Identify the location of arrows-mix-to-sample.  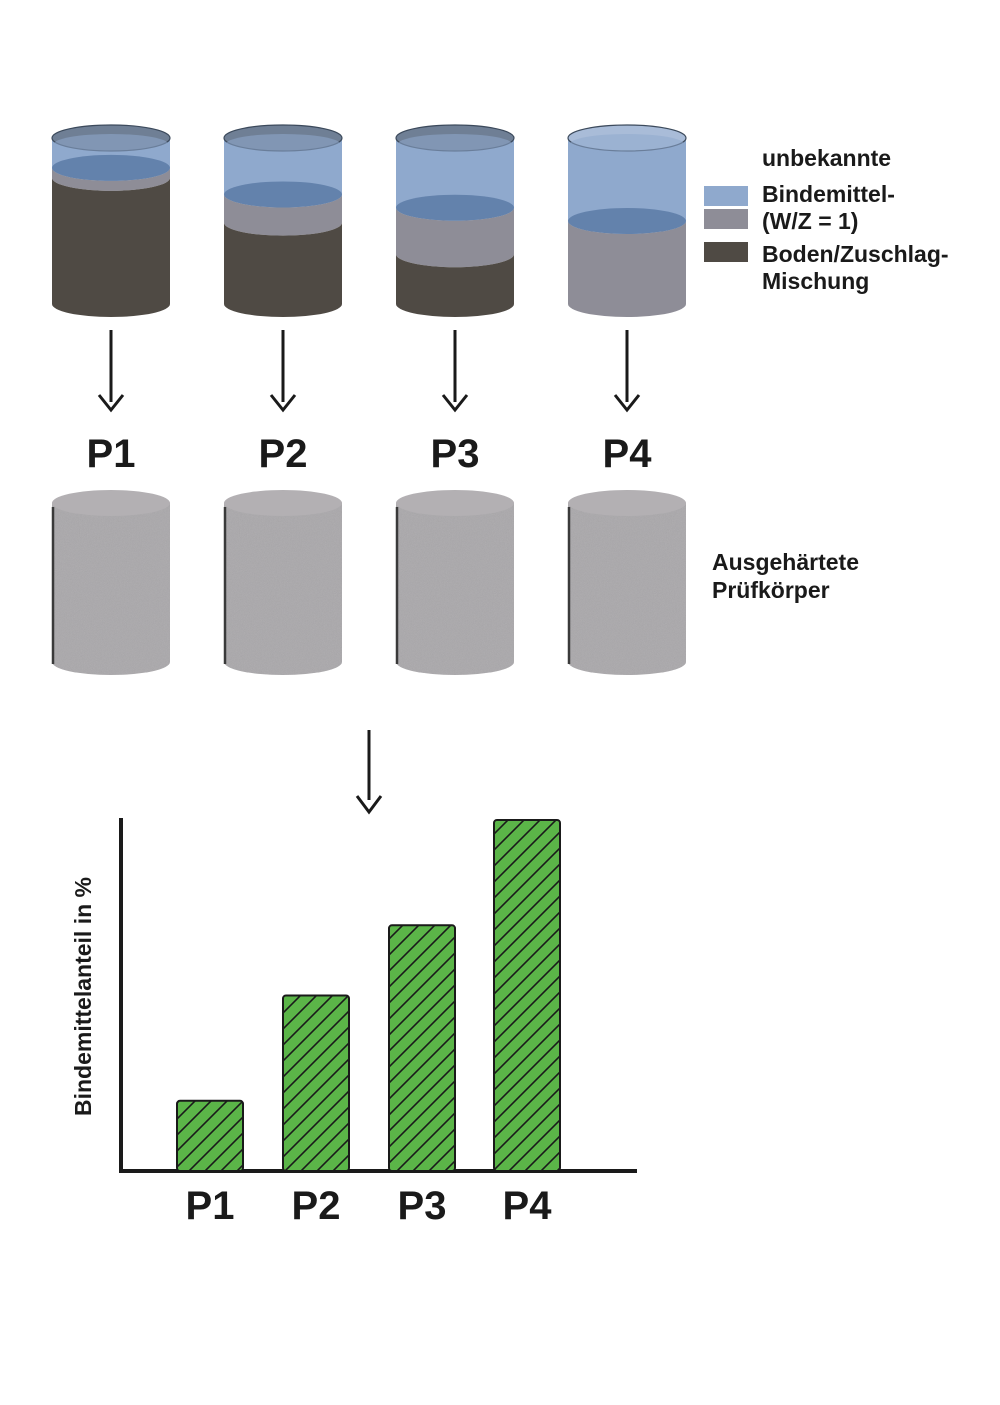
(369, 371).